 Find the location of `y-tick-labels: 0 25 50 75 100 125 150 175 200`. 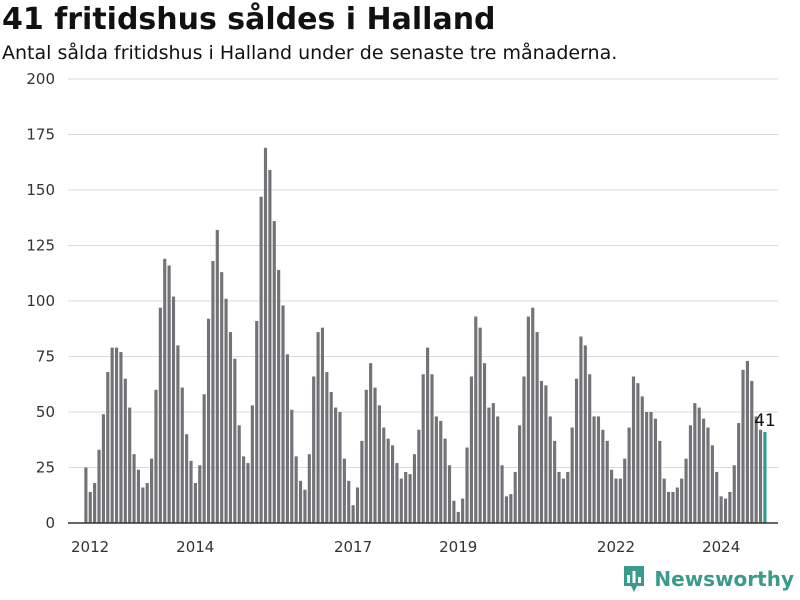

y-tick-labels: 0 25 50 75 100 125 150 175 200 is located at coordinates (40, 301).